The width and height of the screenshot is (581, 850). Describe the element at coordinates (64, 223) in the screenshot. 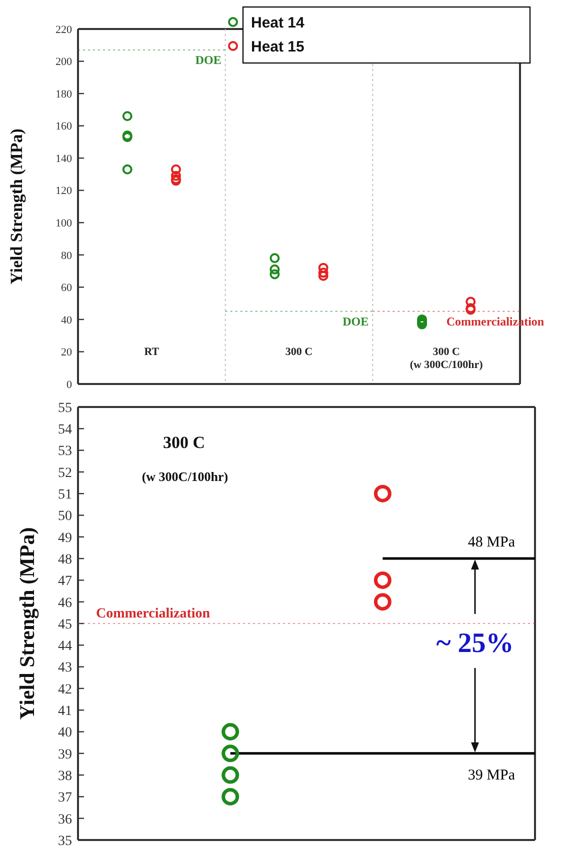

I see `y-tick-label: 100` at that location.